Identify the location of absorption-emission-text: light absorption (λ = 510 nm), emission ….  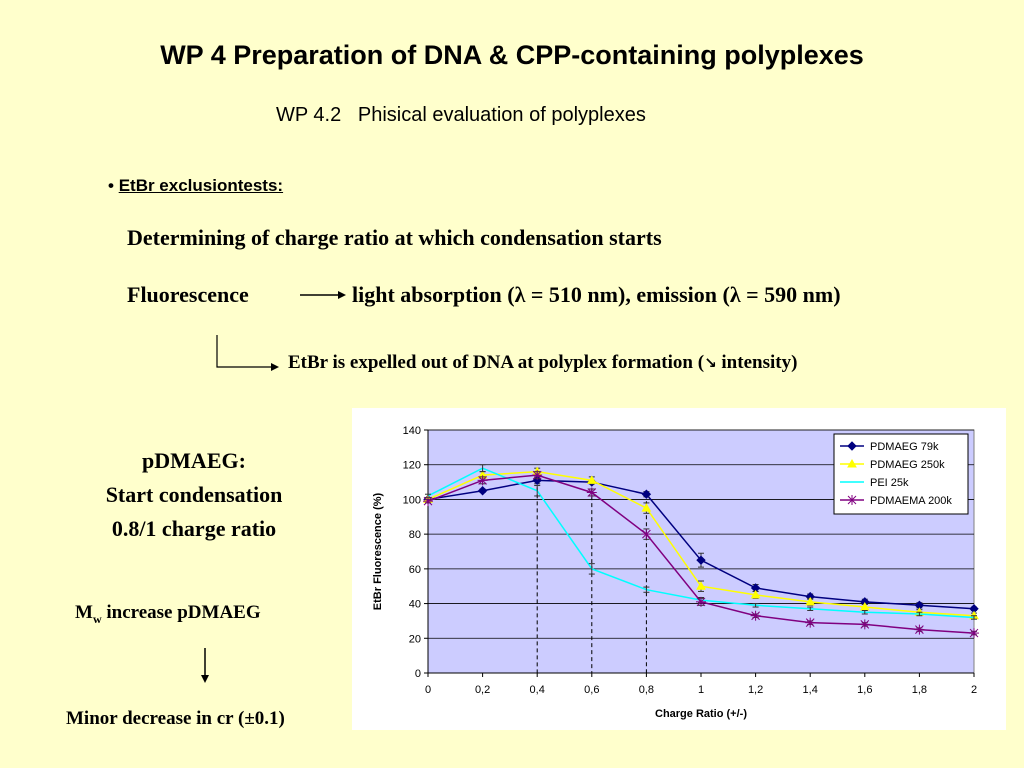
(596, 294).